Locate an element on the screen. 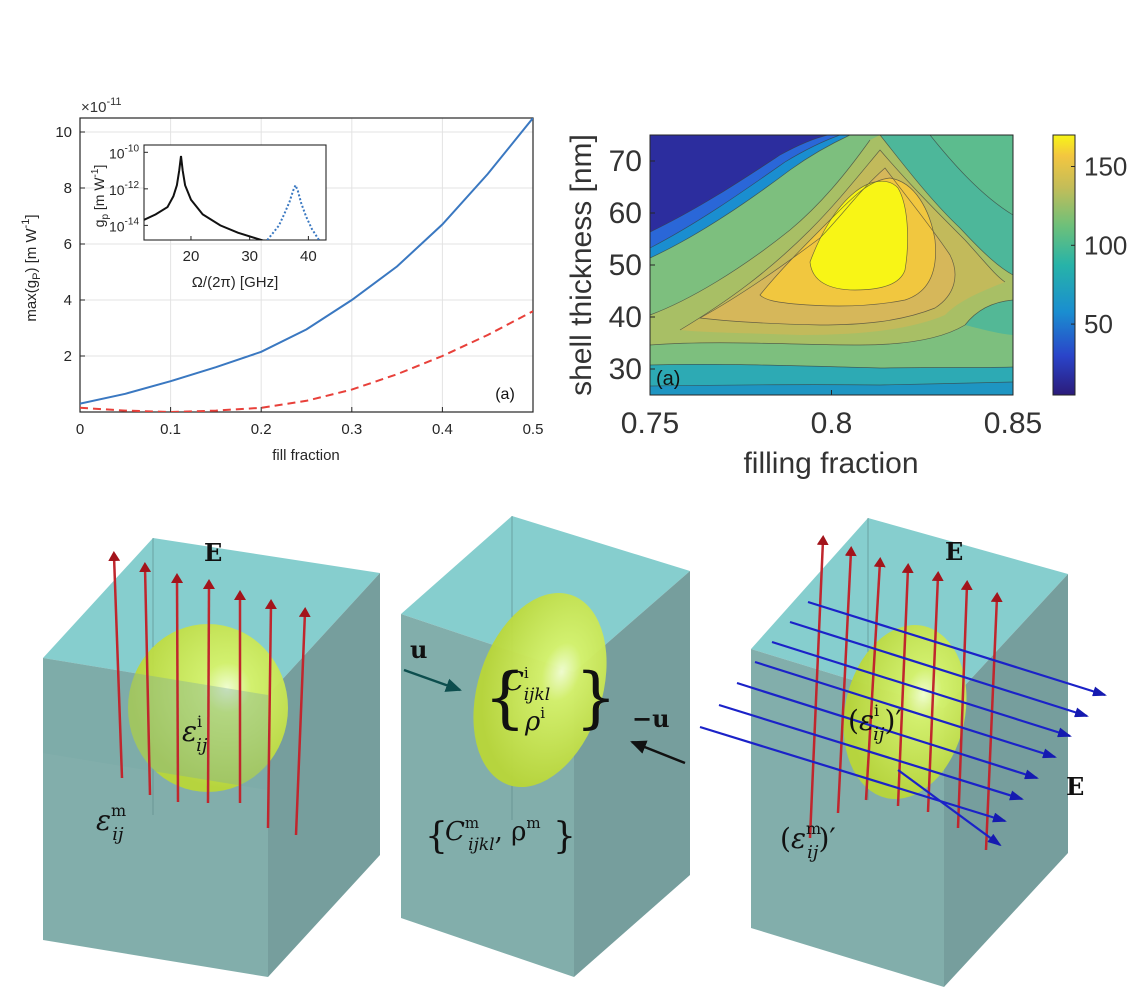 The height and width of the screenshot is (1004, 1138). colorbar-tick-label: 150 is located at coordinates (1105, 167).